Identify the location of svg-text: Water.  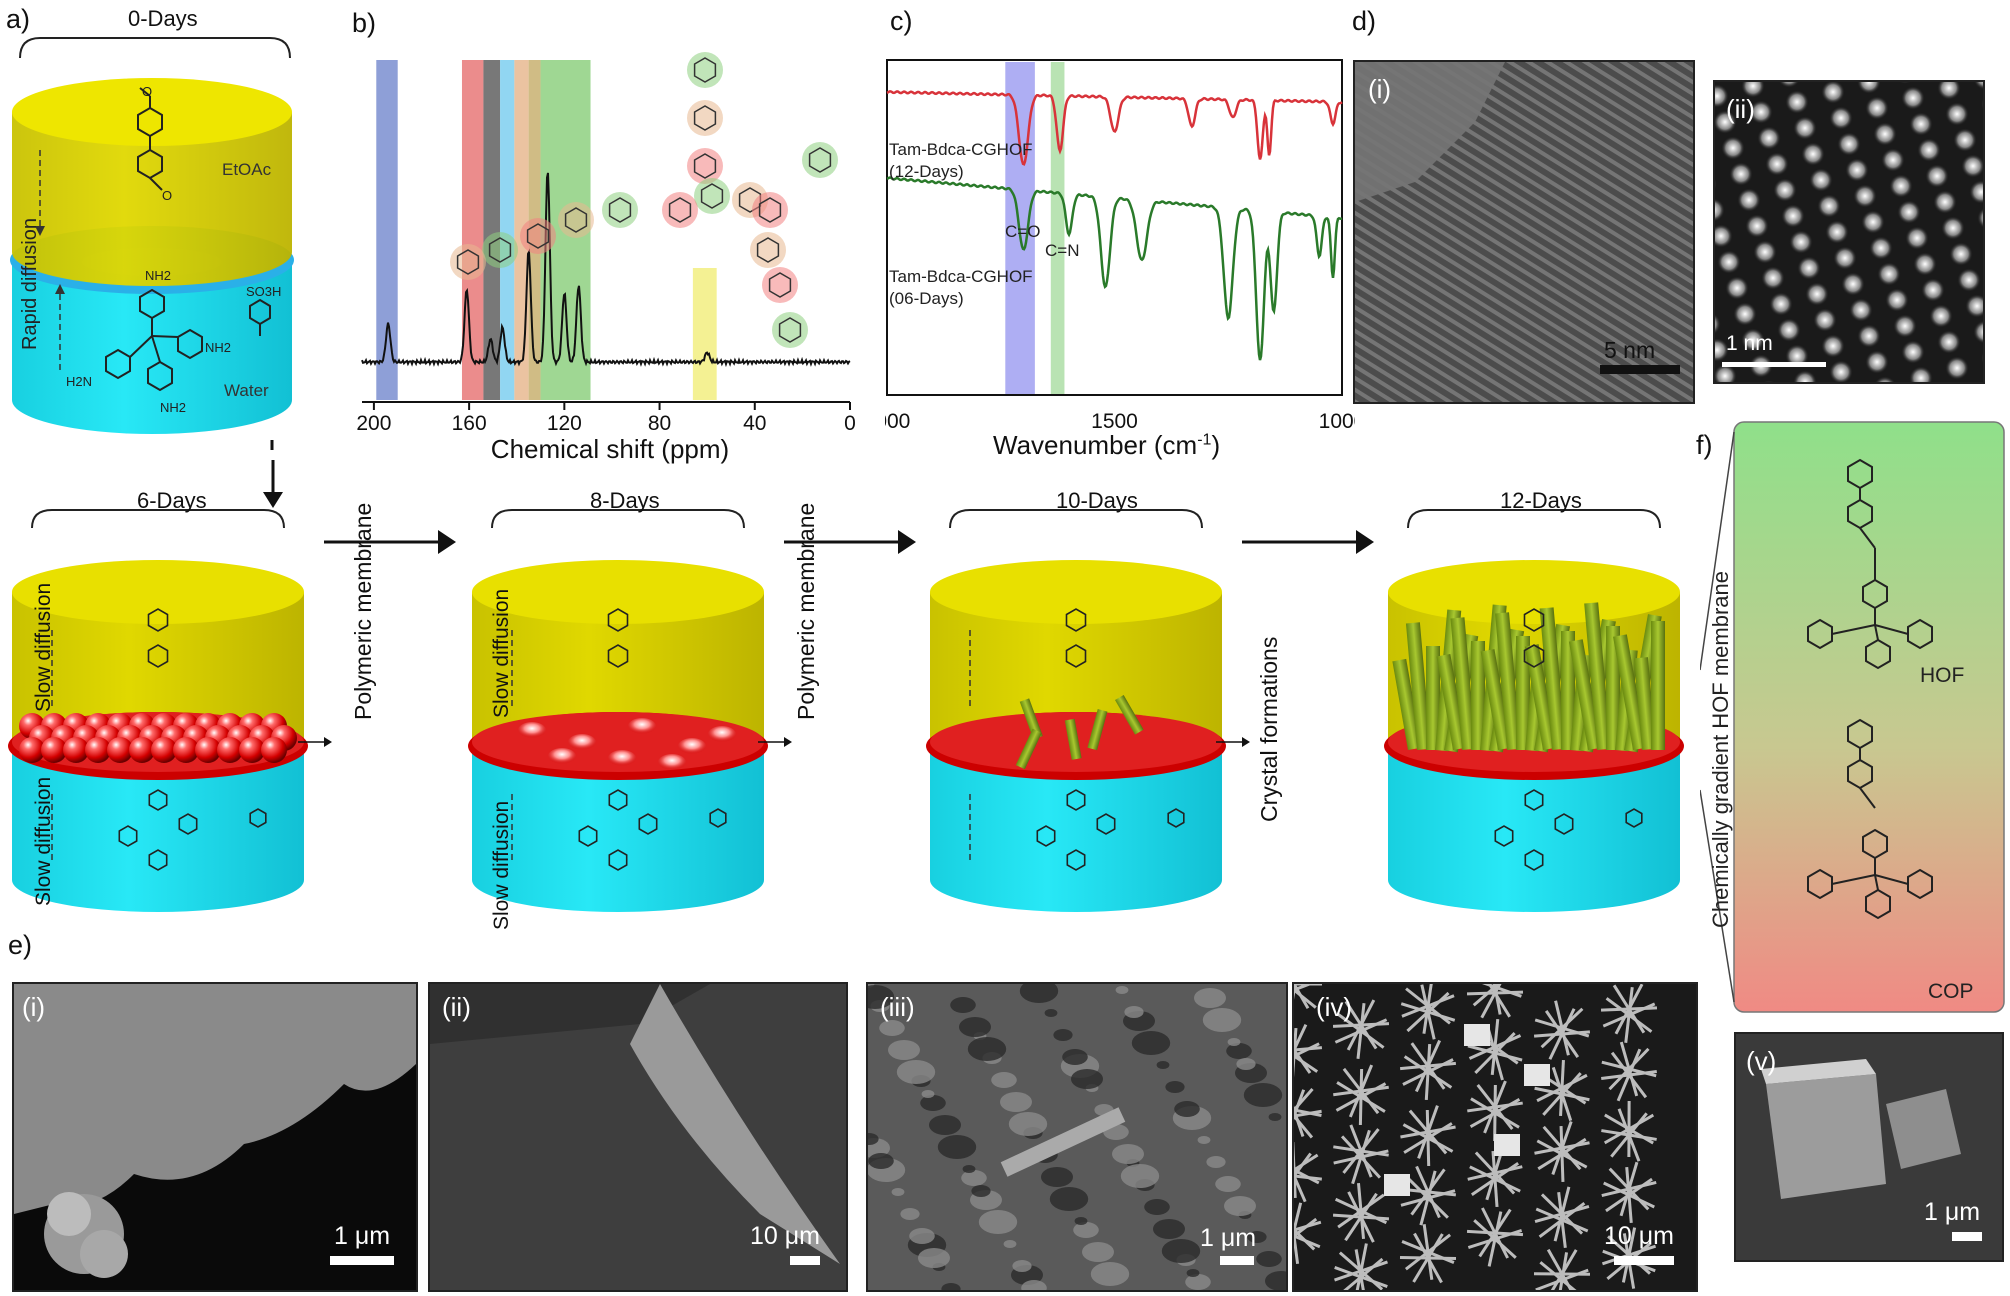
(246, 390).